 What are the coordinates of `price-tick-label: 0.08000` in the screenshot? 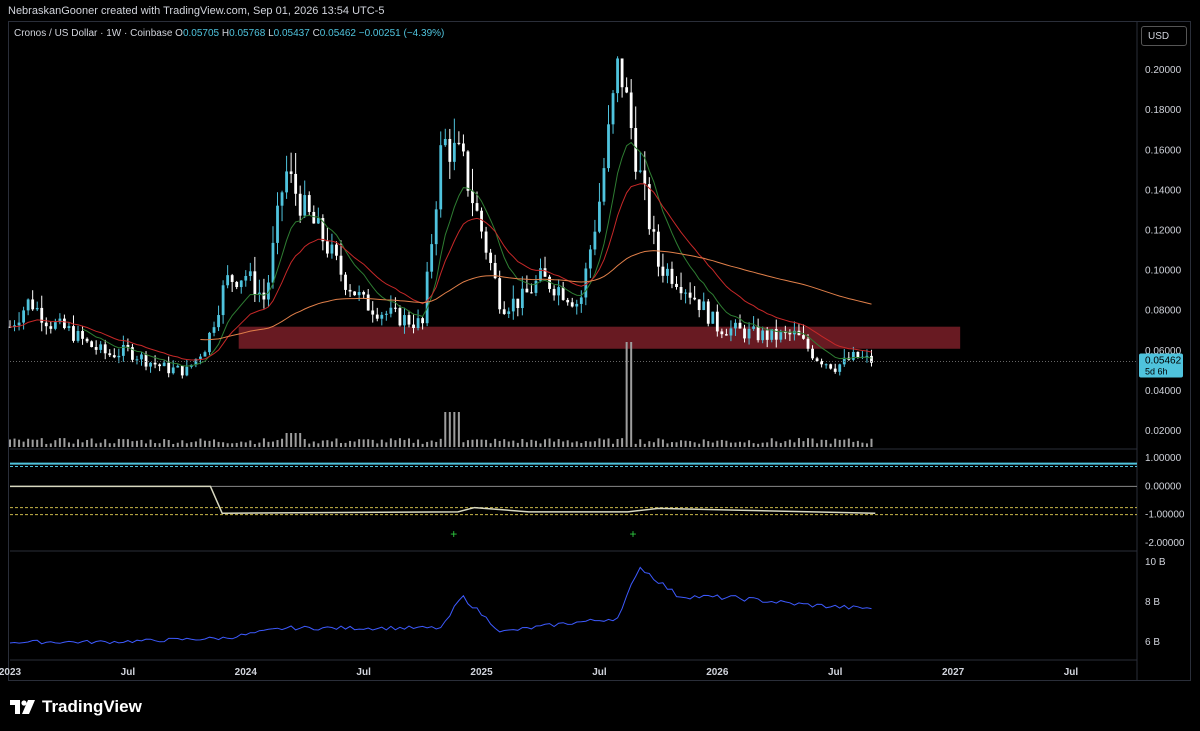 It's located at (1163, 311).